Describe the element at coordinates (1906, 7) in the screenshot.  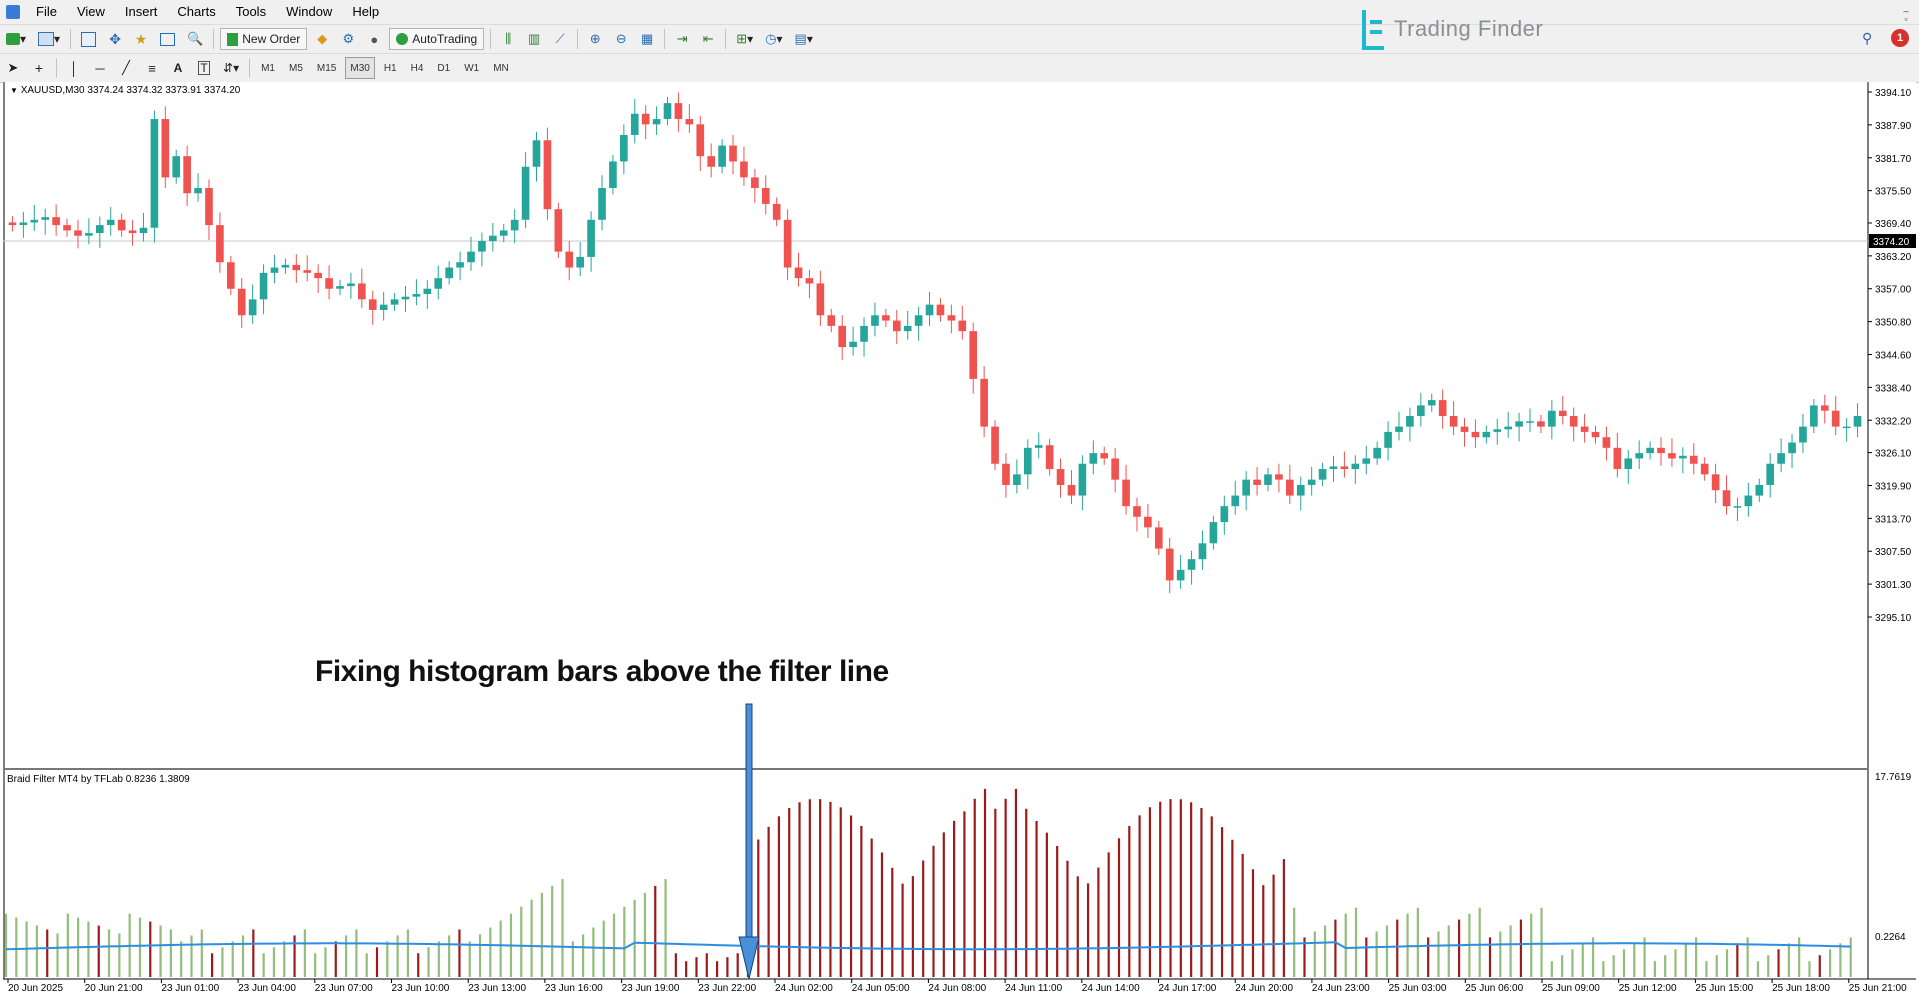
I see `minimize-button: _` at that location.